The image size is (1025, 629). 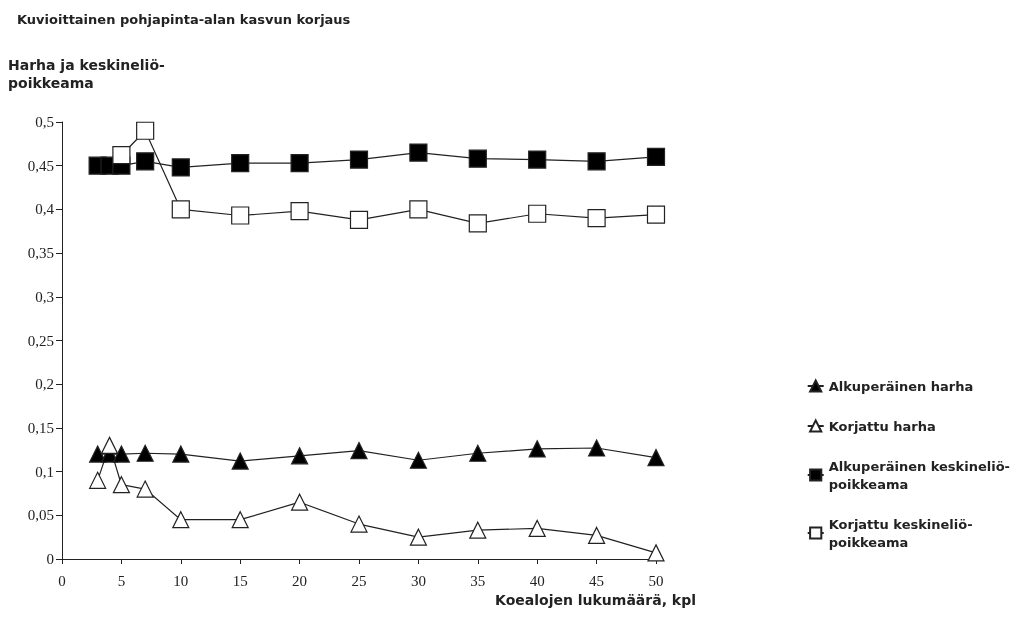 I want to click on x-tick-label: 25, so click(x=359, y=580).